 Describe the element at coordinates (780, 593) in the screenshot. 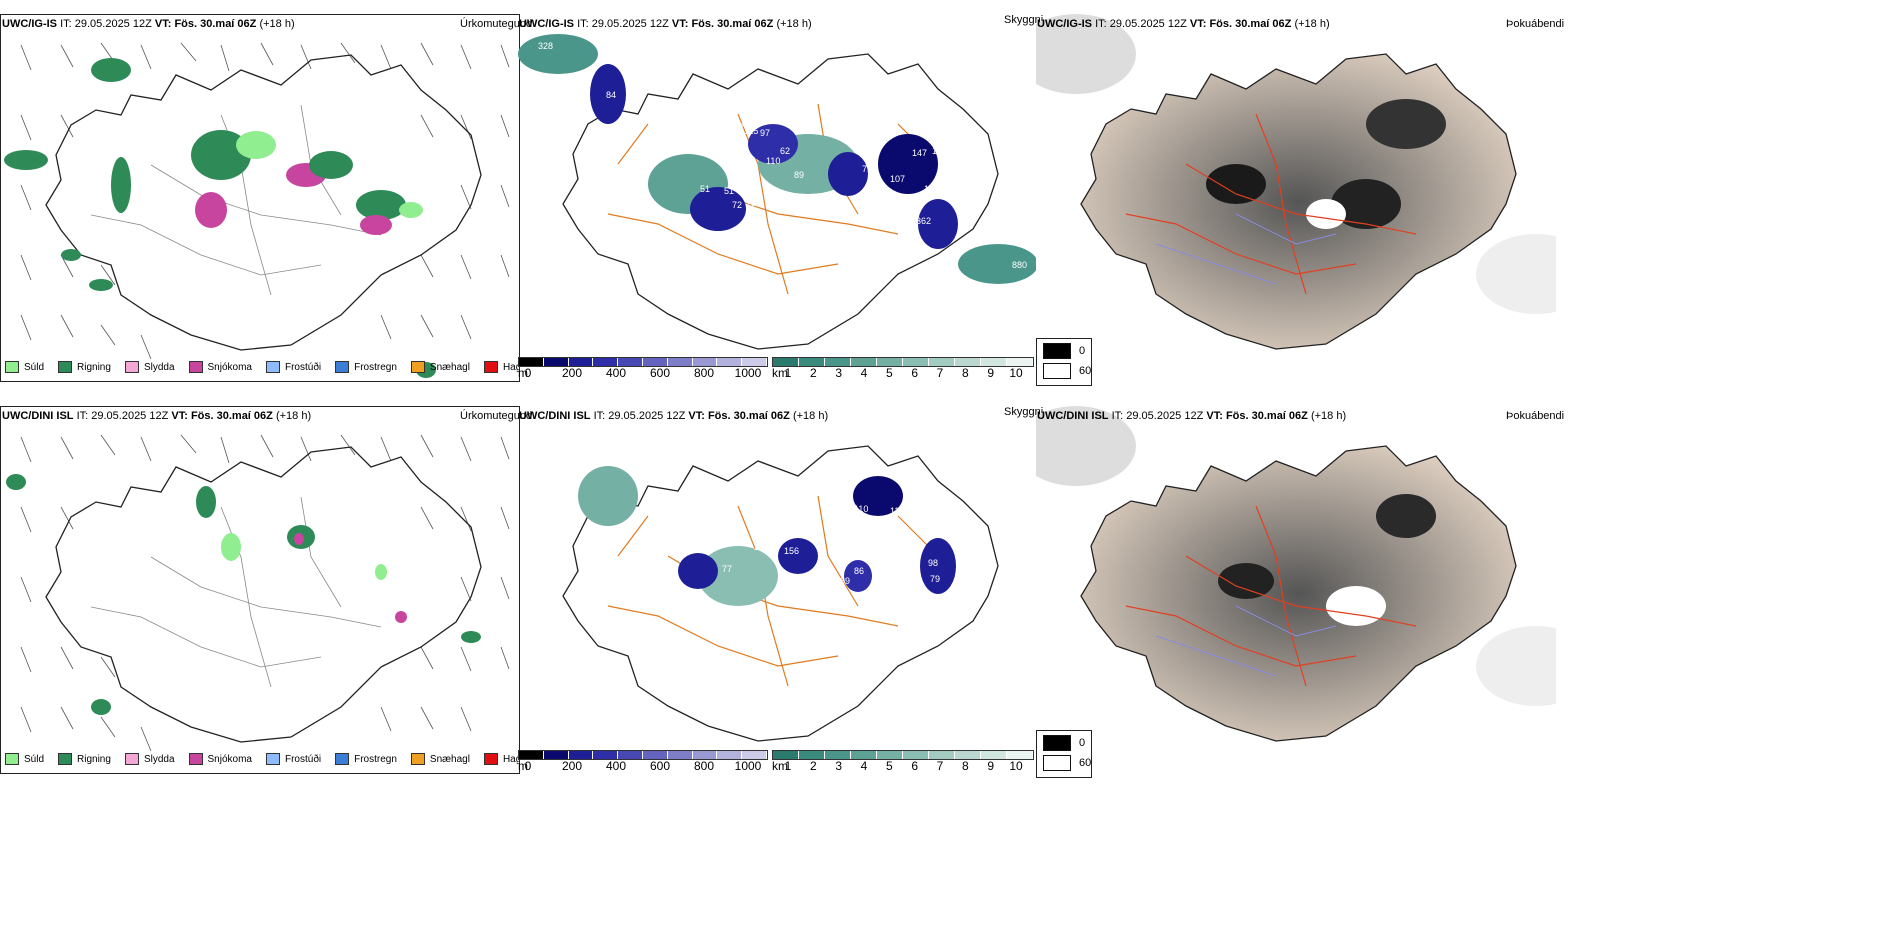

I see `ceiling-map-bottom: 110 115 89 77 259 156 69 43 98 79 86 122 35 12` at that location.